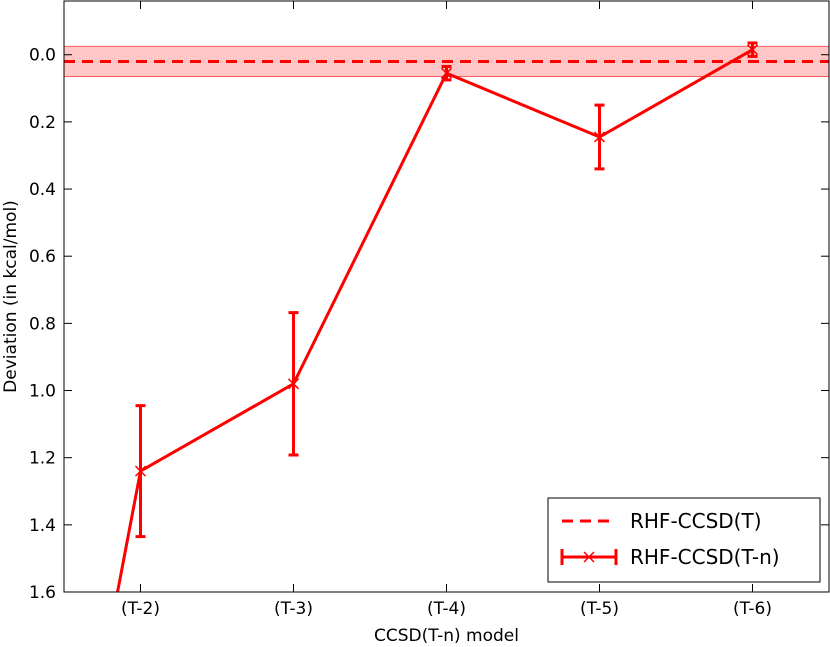 This screenshot has width=830, height=647. Describe the element at coordinates (42, 593) in the screenshot. I see `y-tick-label: 1.6` at that location.